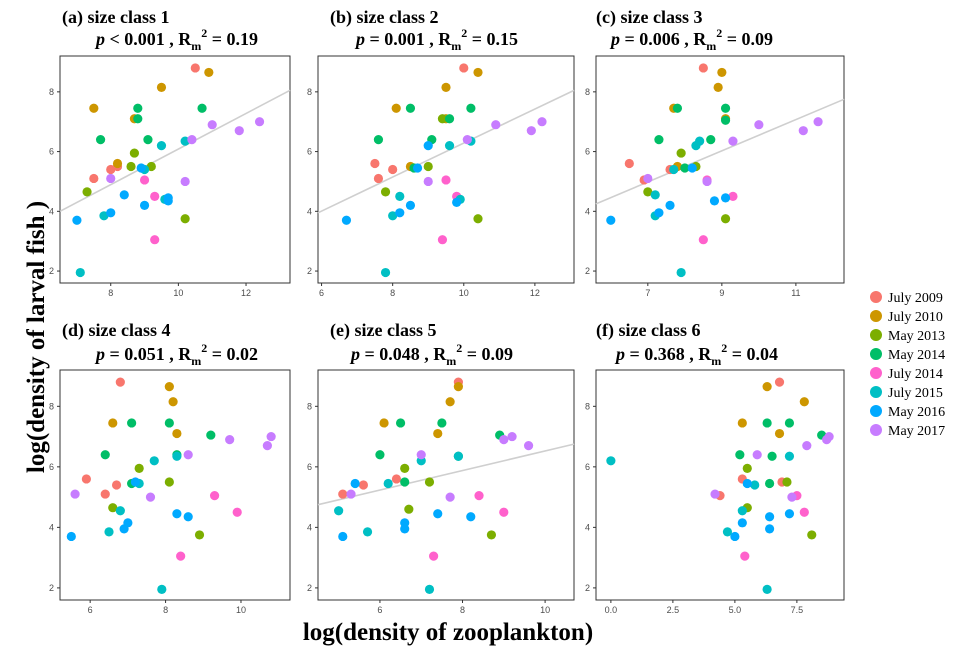  I want to click on panel-title: (f) size class 6, so click(648, 330).